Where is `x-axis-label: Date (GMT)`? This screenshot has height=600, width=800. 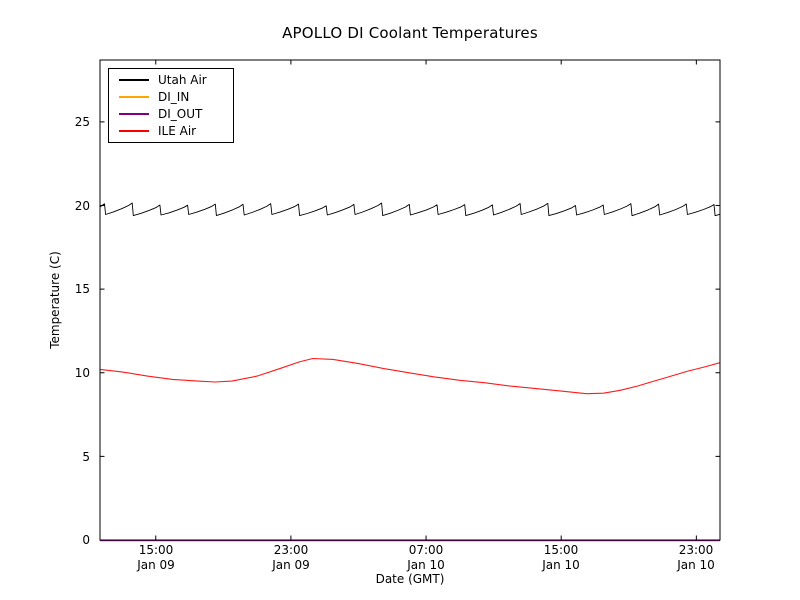
x-axis-label: Date (GMT) is located at coordinates (410, 579).